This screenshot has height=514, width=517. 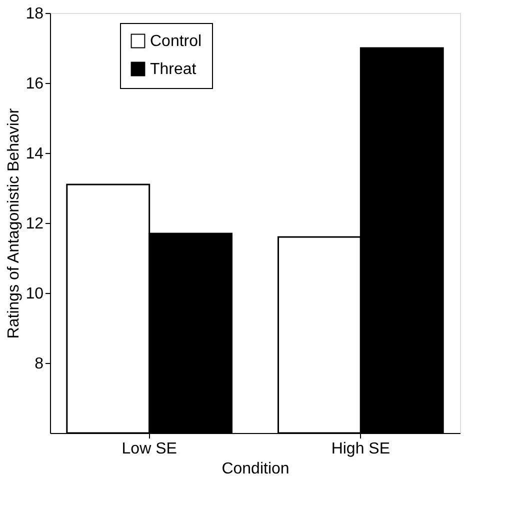 I want to click on y-tick-label: 16, so click(x=35, y=84).